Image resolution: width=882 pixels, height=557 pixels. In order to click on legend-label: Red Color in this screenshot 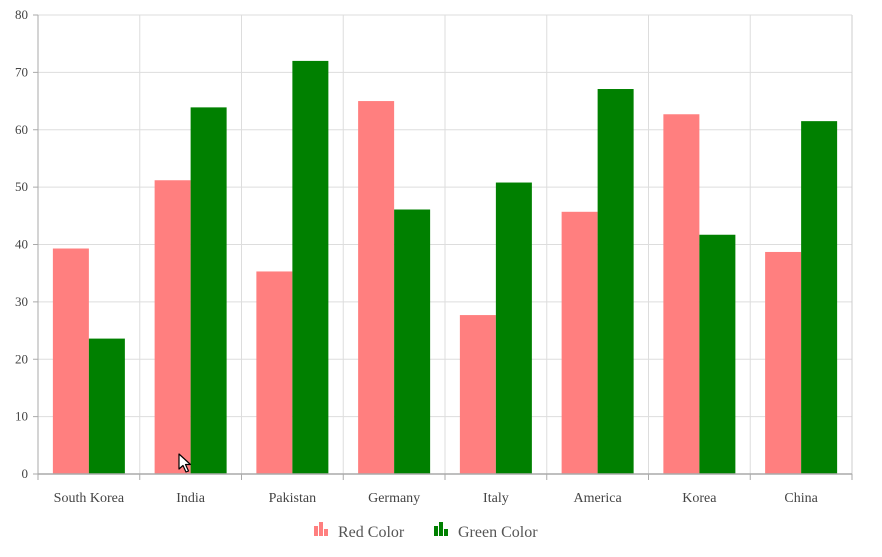, I will do `click(371, 532)`.